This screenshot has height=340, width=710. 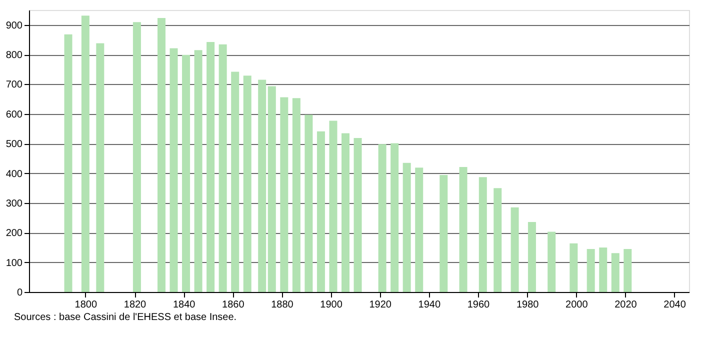 I want to click on x-tick-label: 2000, so click(x=577, y=305).